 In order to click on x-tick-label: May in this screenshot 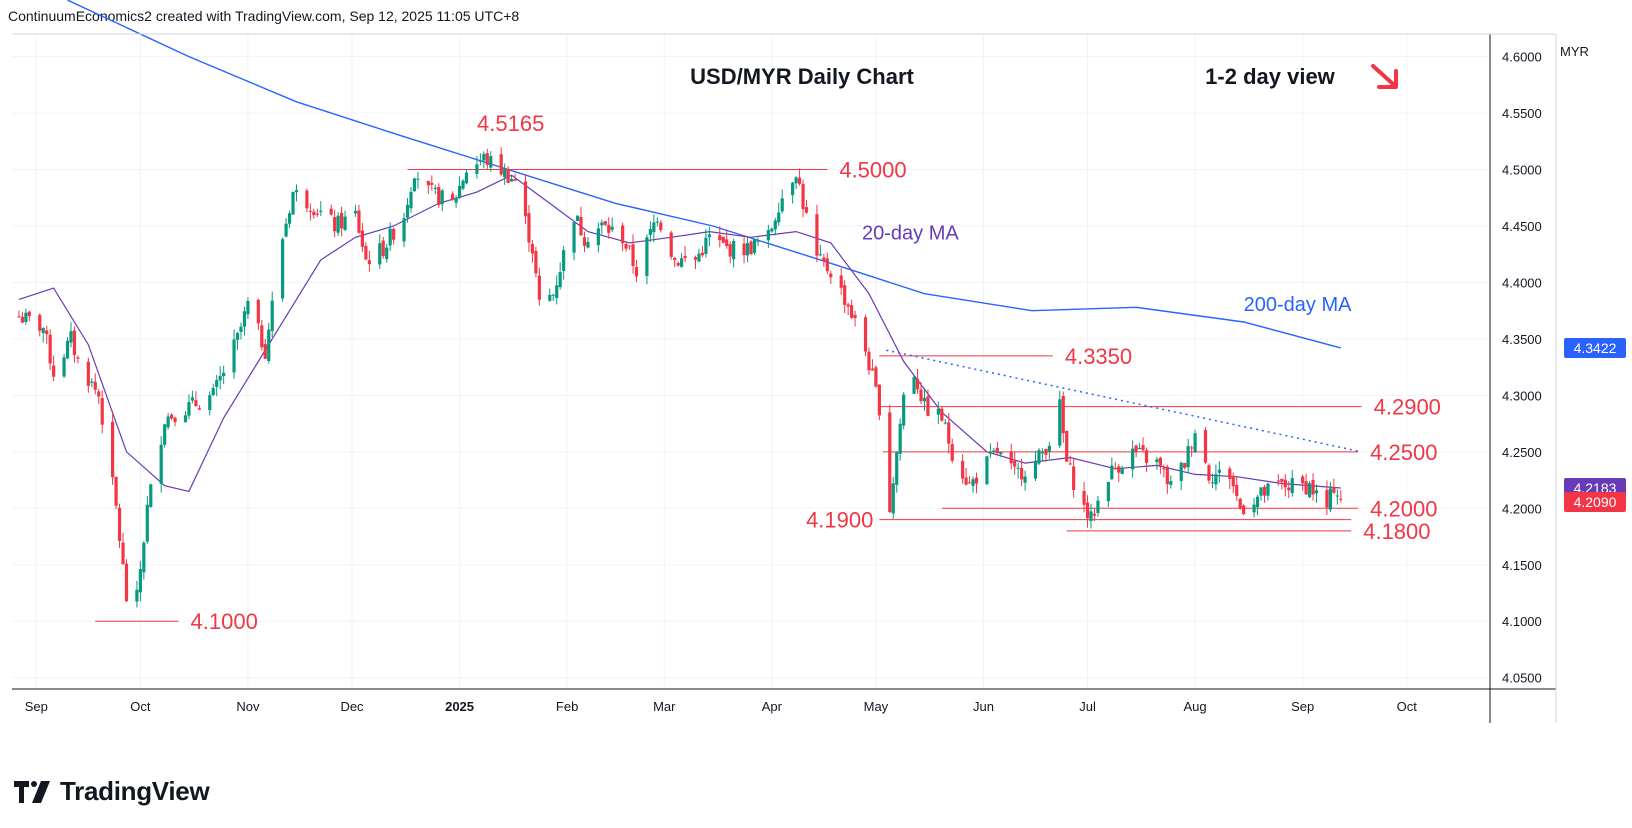, I will do `click(876, 706)`.